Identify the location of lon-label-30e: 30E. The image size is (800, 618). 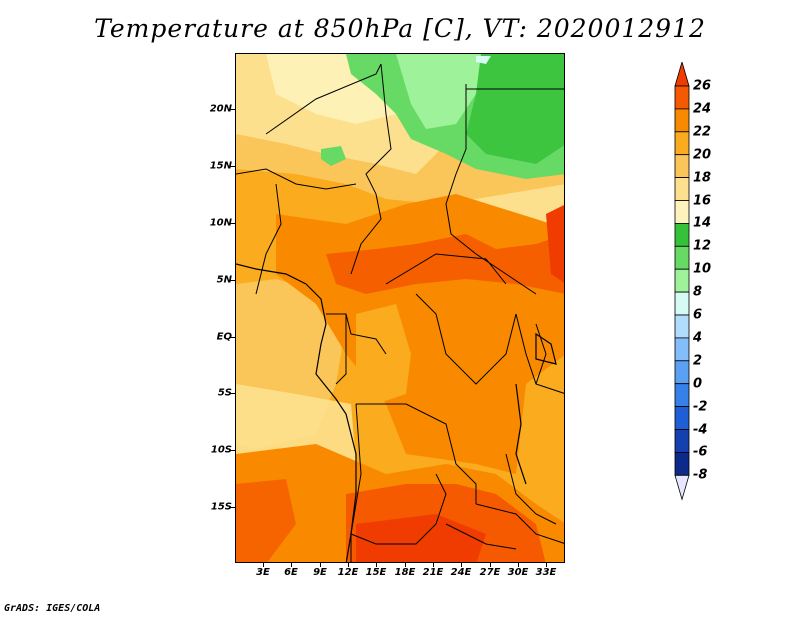
(518, 572).